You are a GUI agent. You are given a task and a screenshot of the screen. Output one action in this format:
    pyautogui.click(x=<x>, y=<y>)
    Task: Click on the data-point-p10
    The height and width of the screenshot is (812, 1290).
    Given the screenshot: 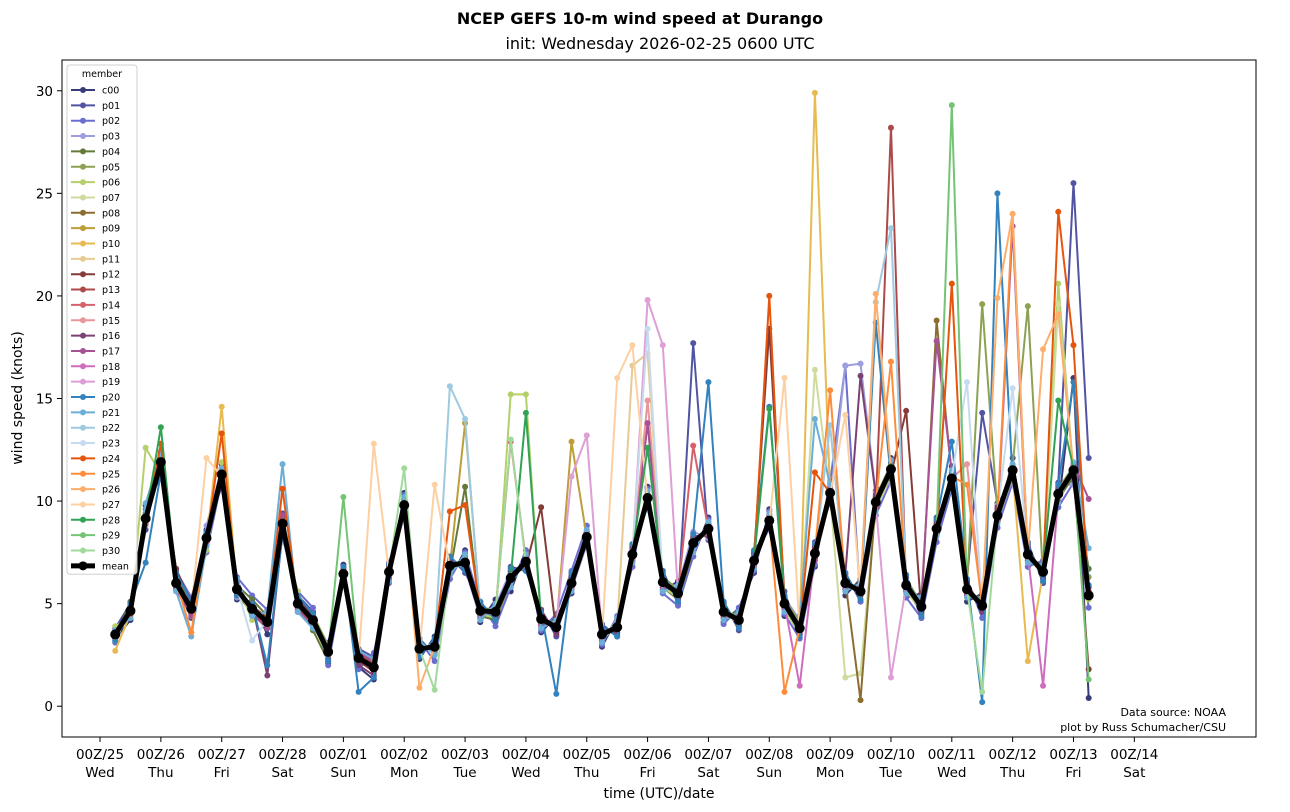 What is the action you would take?
    pyautogui.click(x=814, y=92)
    